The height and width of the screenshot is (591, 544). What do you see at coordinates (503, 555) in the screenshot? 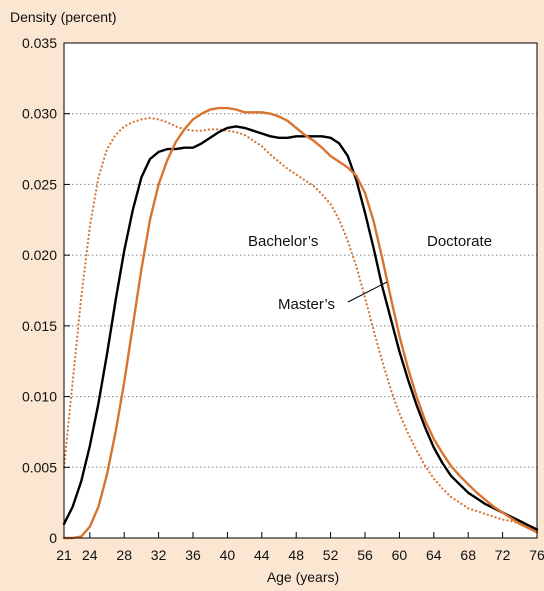
I see `x-tick-label-13: 72` at bounding box center [503, 555].